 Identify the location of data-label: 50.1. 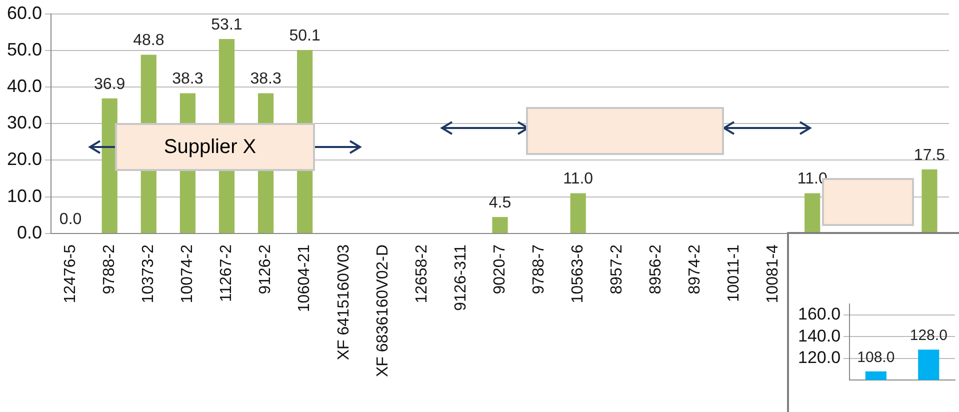
(304, 35).